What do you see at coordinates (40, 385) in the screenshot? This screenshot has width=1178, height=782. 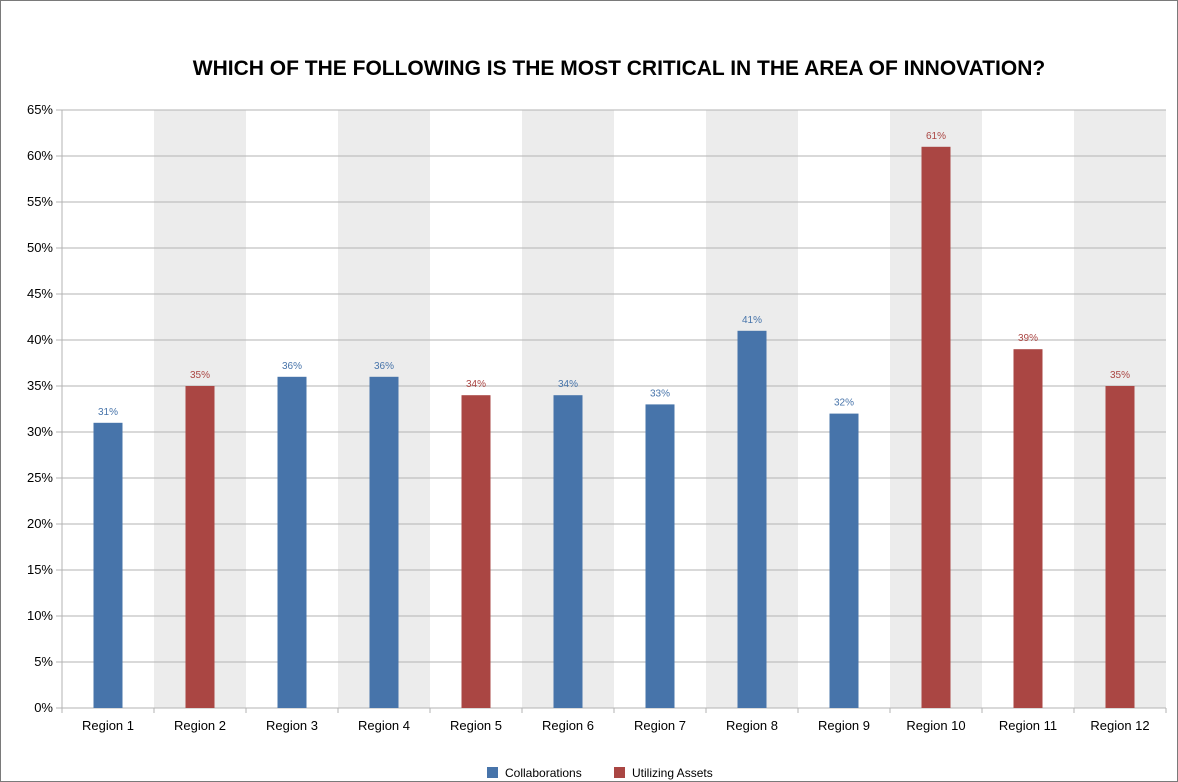 I see `y-tick-label: 35%` at bounding box center [40, 385].